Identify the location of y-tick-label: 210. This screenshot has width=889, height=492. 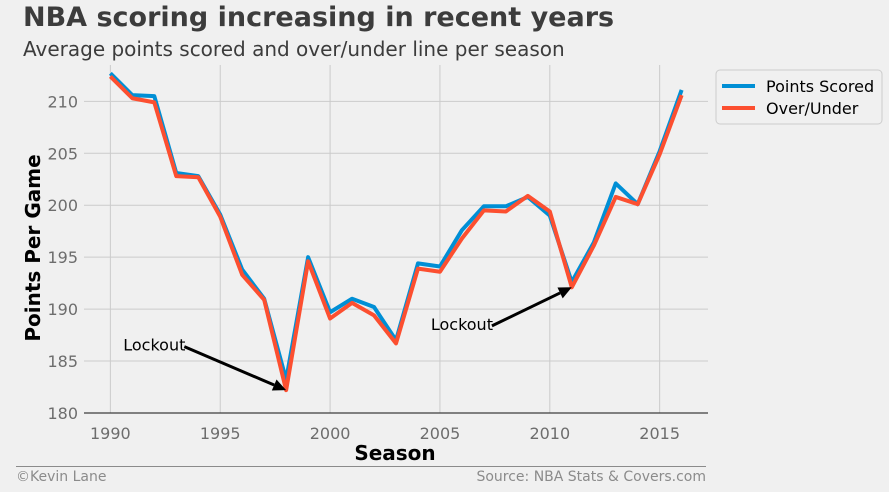
(62, 101).